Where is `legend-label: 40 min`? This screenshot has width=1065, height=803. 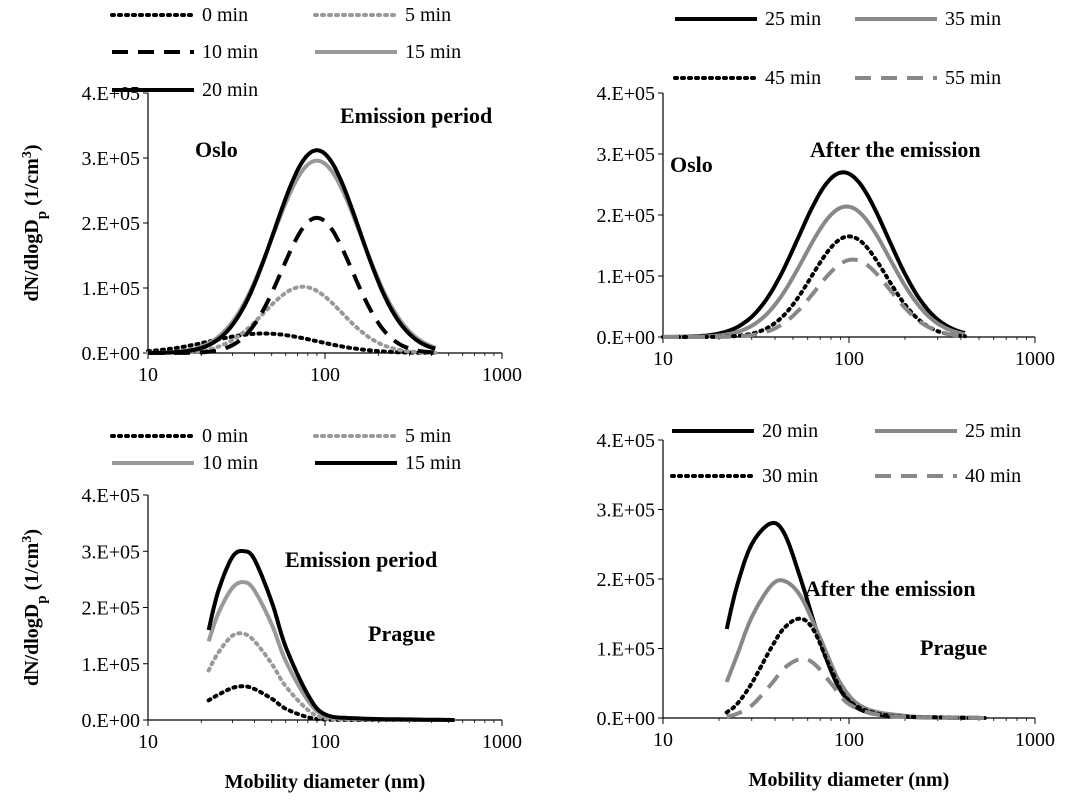
legend-label: 40 min is located at coordinates (993, 476).